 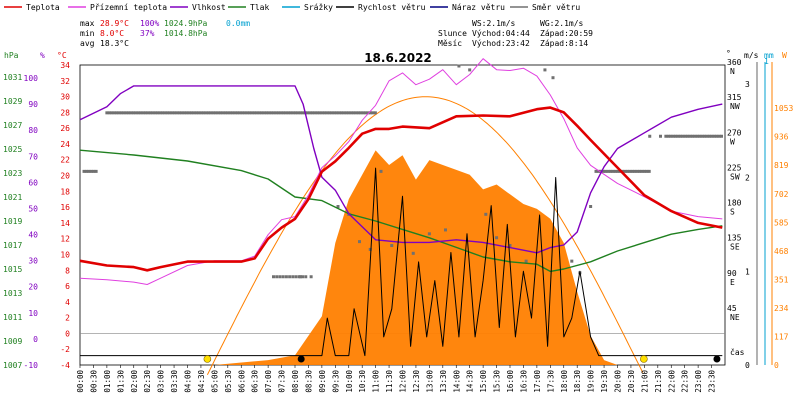 I want to click on tick-label-temperature: 22, so click(x=65, y=160).